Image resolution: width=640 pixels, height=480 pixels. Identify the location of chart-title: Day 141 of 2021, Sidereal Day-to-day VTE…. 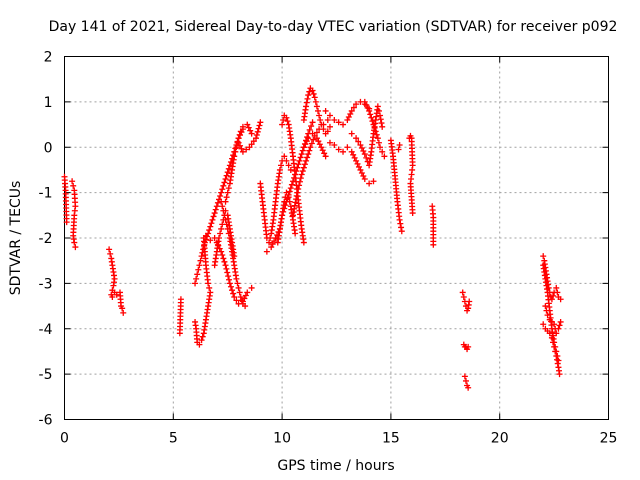
(333, 27).